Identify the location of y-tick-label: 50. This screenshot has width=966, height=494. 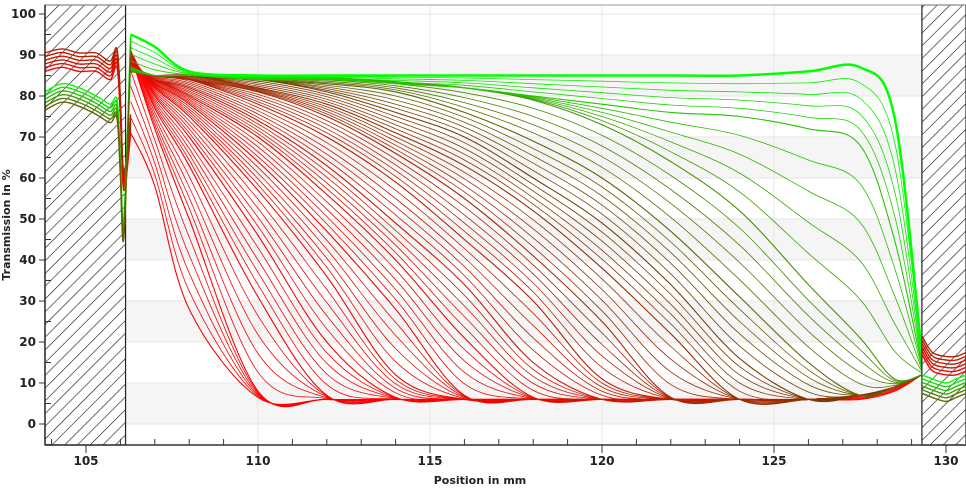
(27, 219).